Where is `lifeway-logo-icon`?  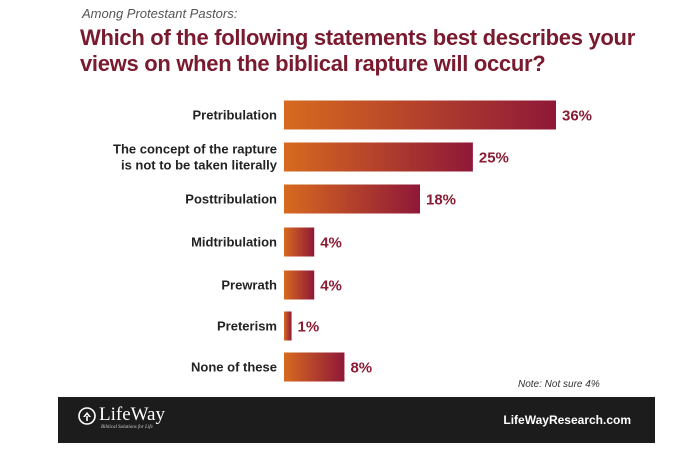
lifeway-logo-icon is located at coordinates (87, 416).